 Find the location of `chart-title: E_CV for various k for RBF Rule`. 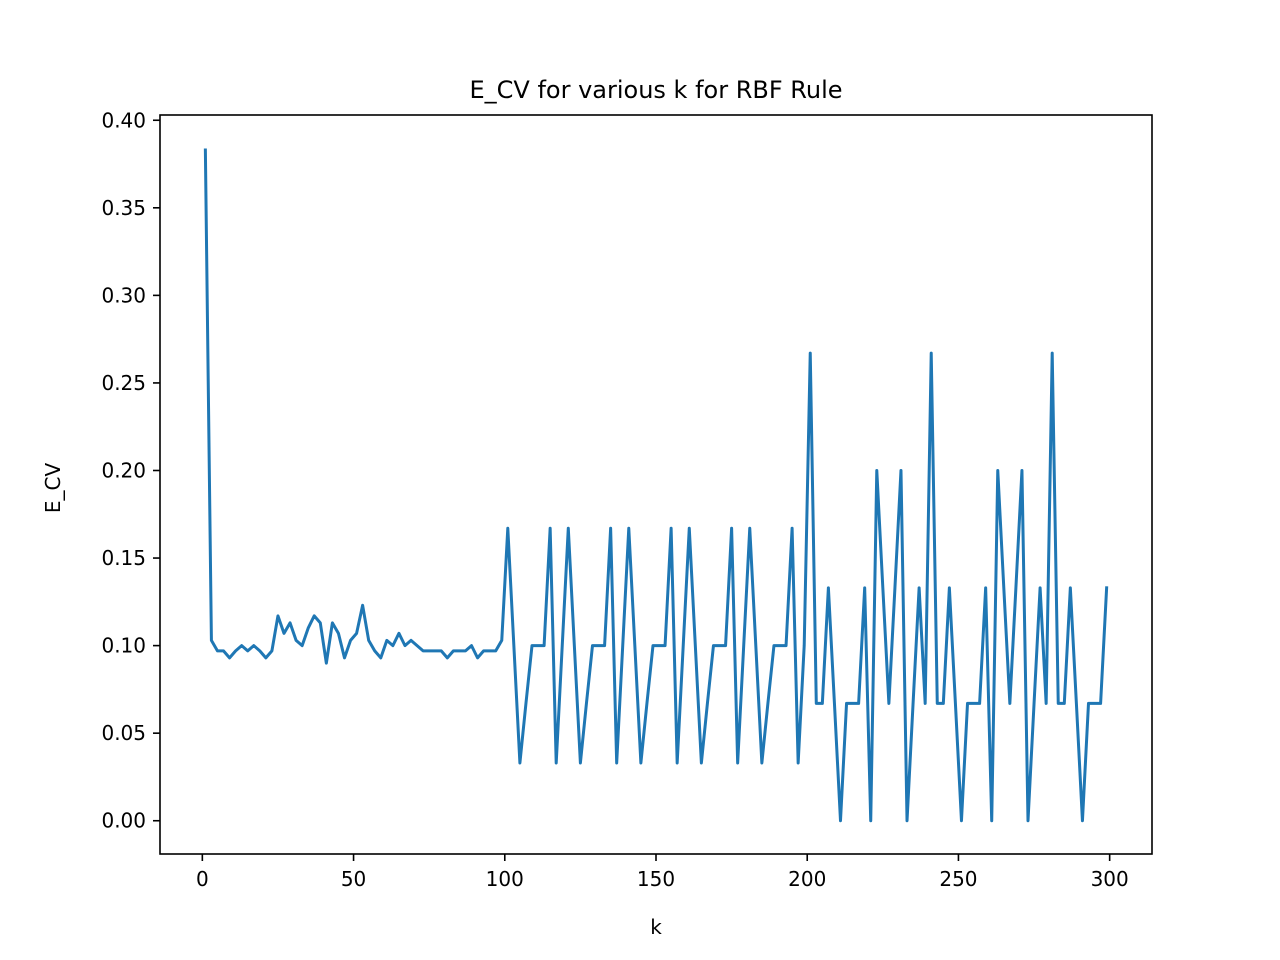

chart-title: E_CV for various k for RBF Rule is located at coordinates (655, 90).